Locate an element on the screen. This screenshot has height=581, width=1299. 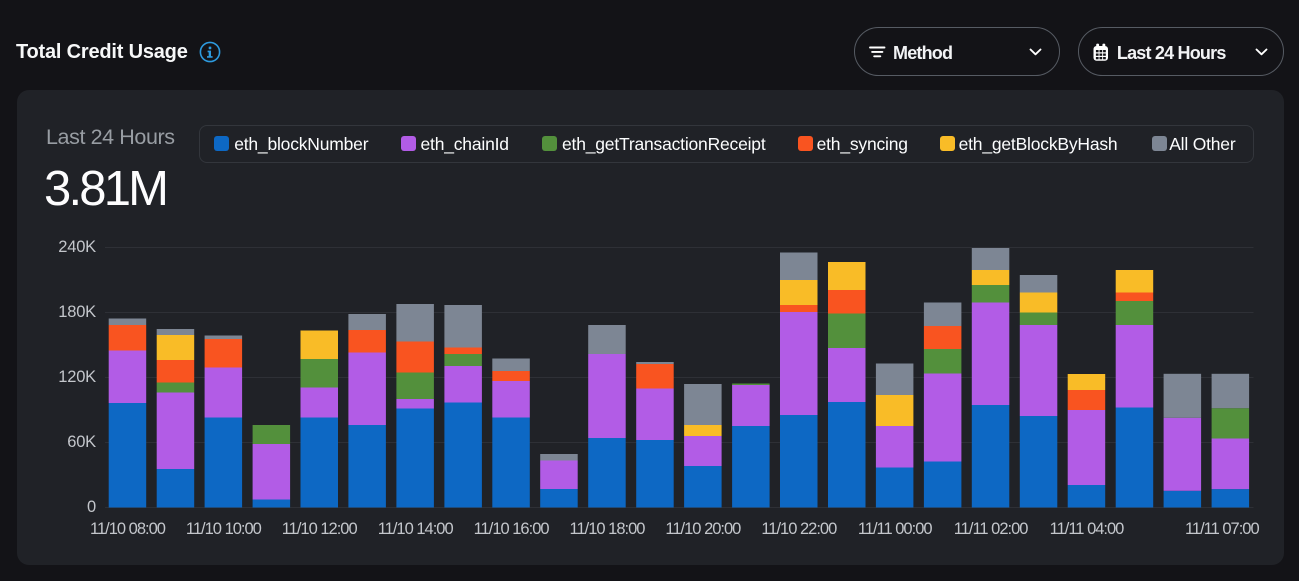
svg-text: 11/10 20:00 is located at coordinates (703, 529).